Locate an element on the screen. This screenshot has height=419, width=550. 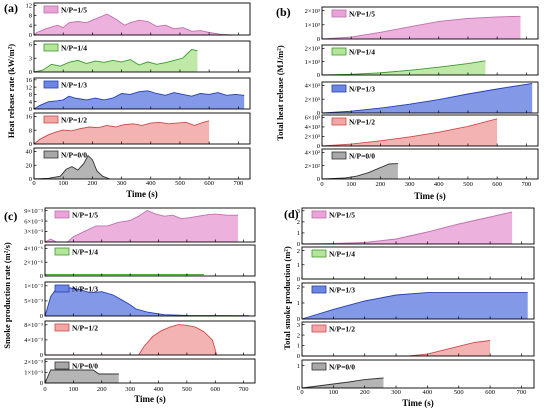
y-tick-label: 6×10⁻³ is located at coordinates (33, 221).